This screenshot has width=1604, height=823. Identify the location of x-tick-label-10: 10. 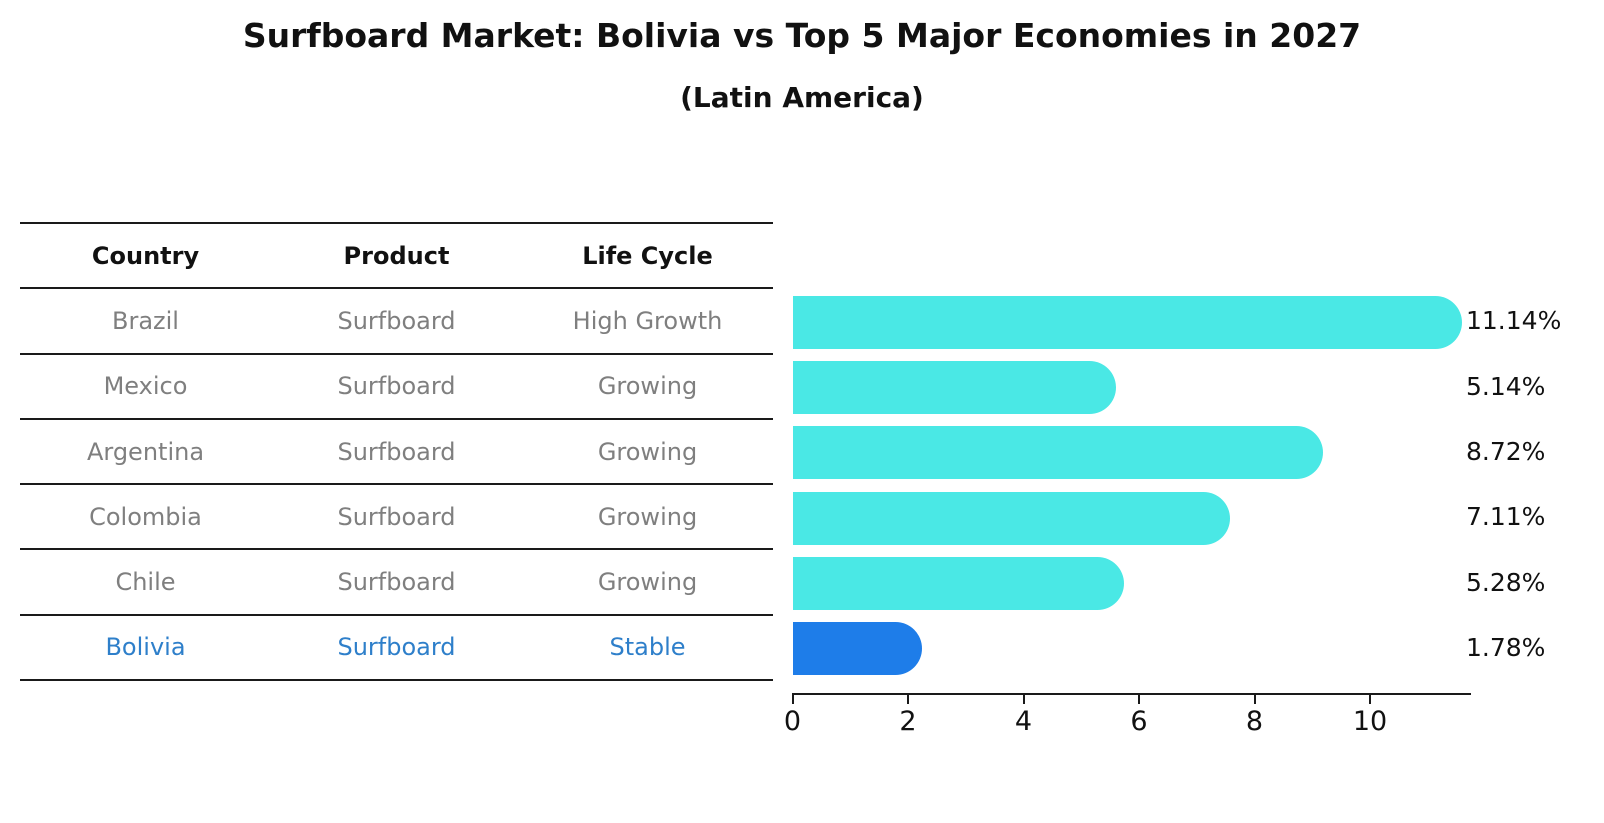
(1370, 721).